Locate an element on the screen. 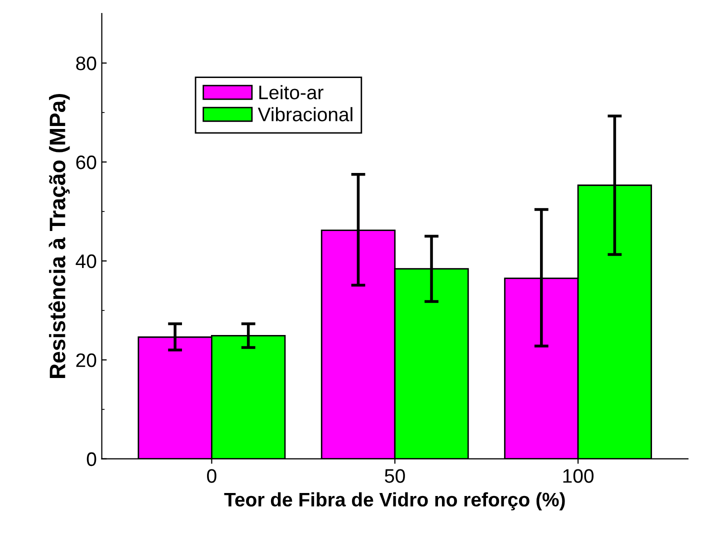 This screenshot has width=702, height=543. x-tick-label: 50 is located at coordinates (394, 476).